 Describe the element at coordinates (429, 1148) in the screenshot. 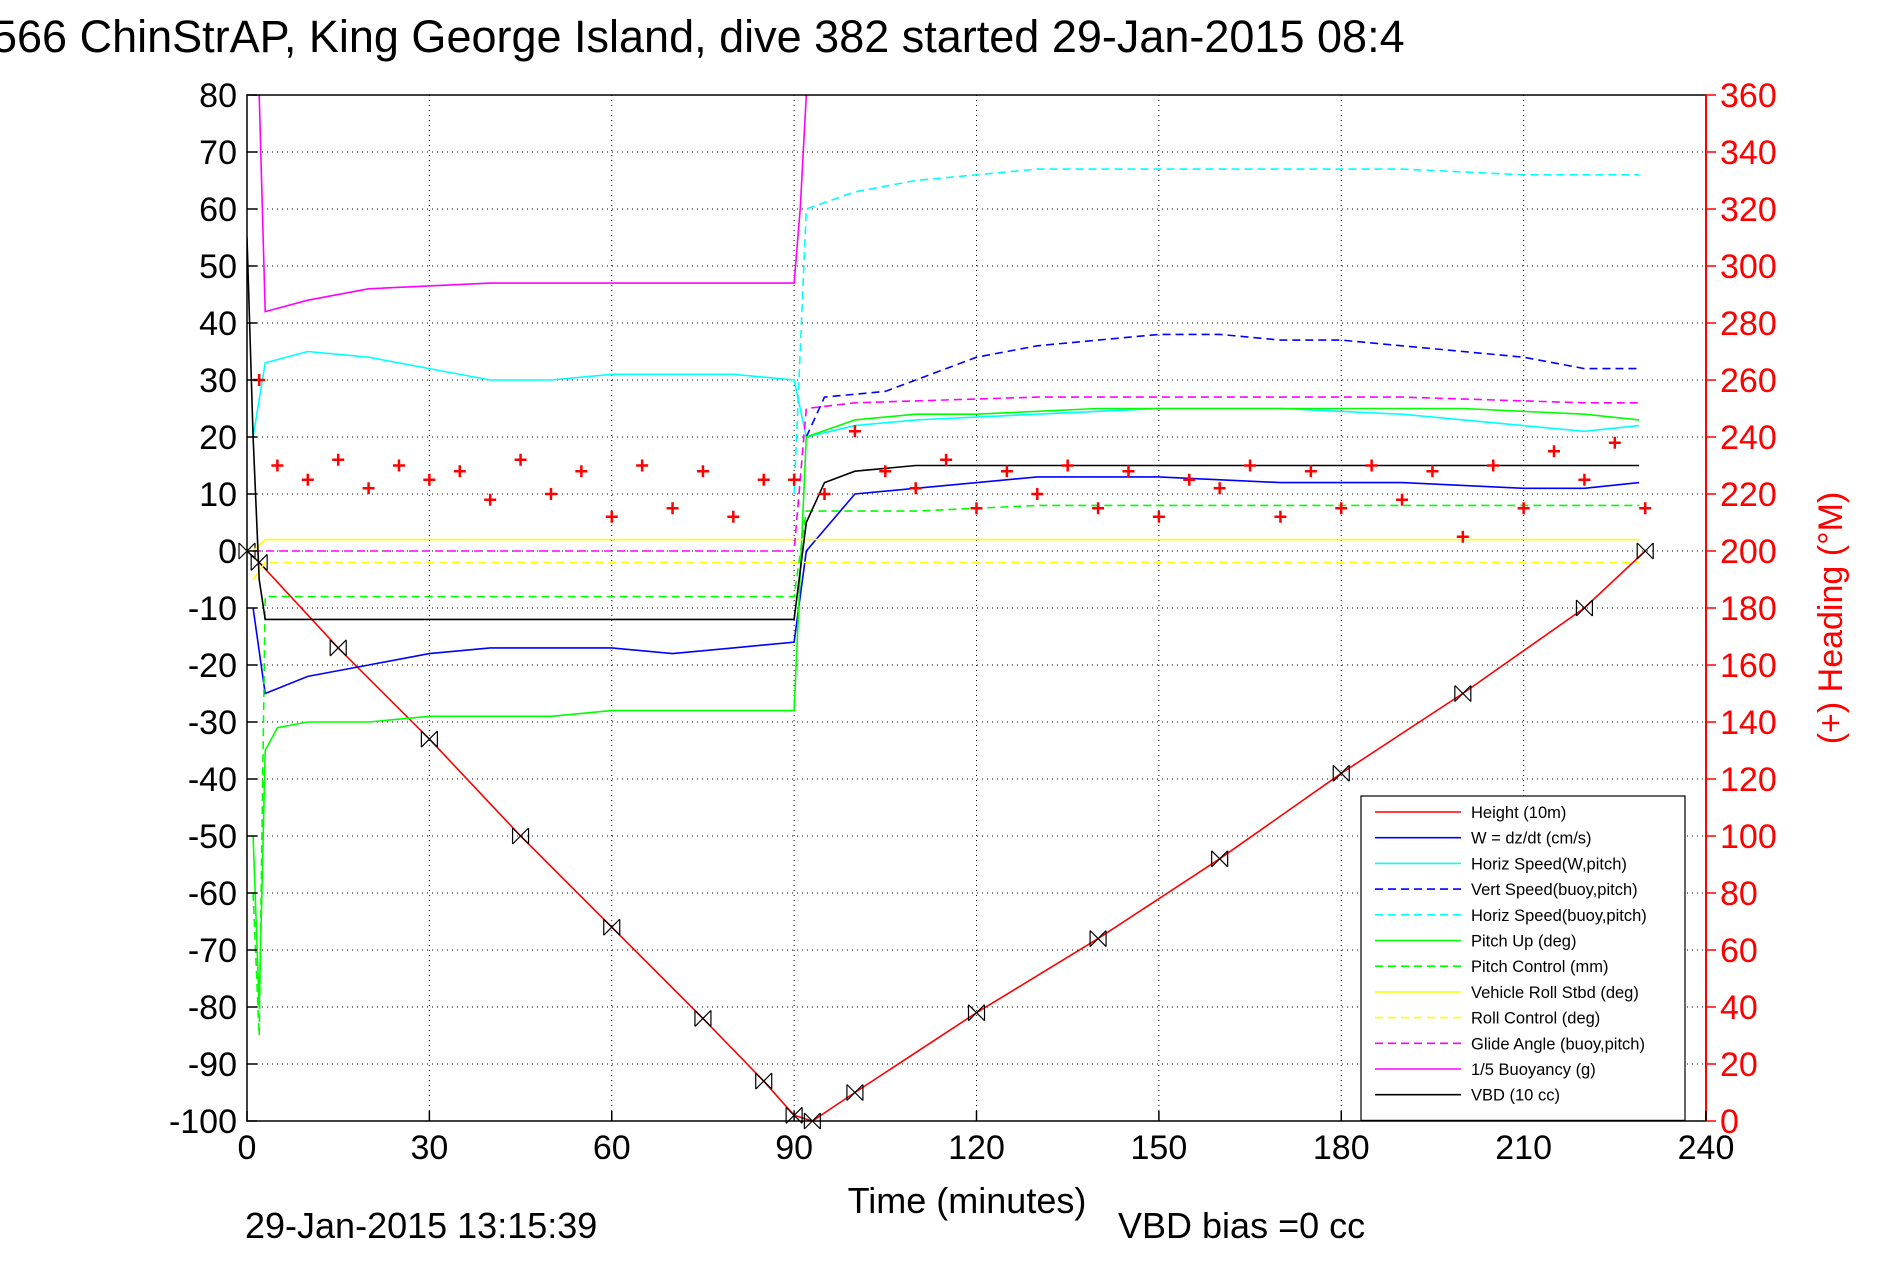

I see `x-tick-label: 30` at that location.